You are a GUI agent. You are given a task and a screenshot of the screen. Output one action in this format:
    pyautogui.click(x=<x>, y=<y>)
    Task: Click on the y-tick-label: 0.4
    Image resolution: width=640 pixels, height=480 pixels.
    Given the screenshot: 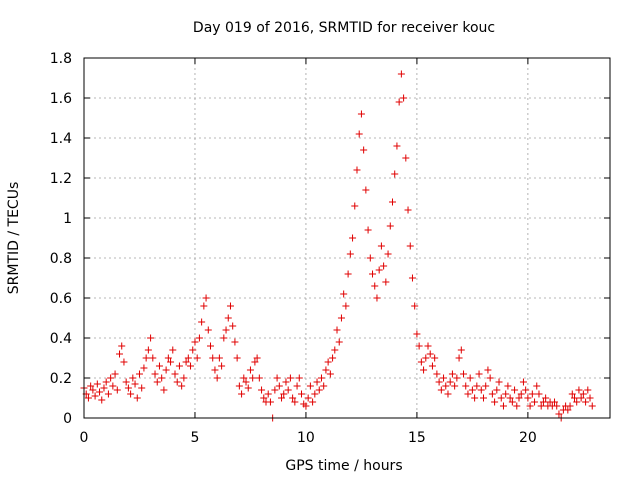 What is the action you would take?
    pyautogui.click(x=61, y=339)
    